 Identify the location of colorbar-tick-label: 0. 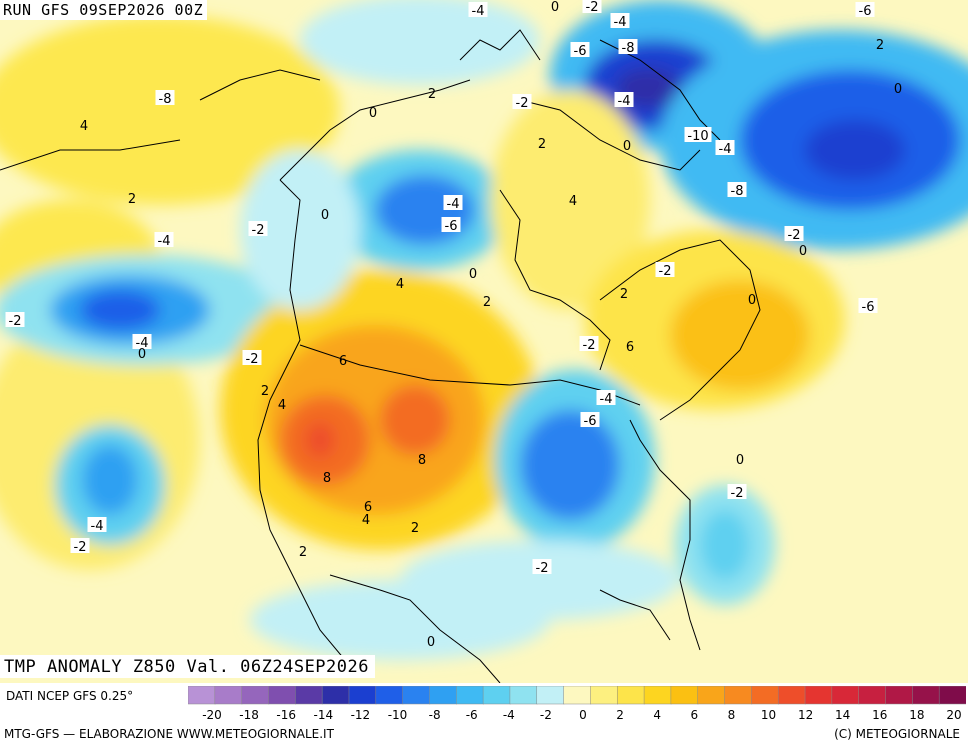
(583, 715).